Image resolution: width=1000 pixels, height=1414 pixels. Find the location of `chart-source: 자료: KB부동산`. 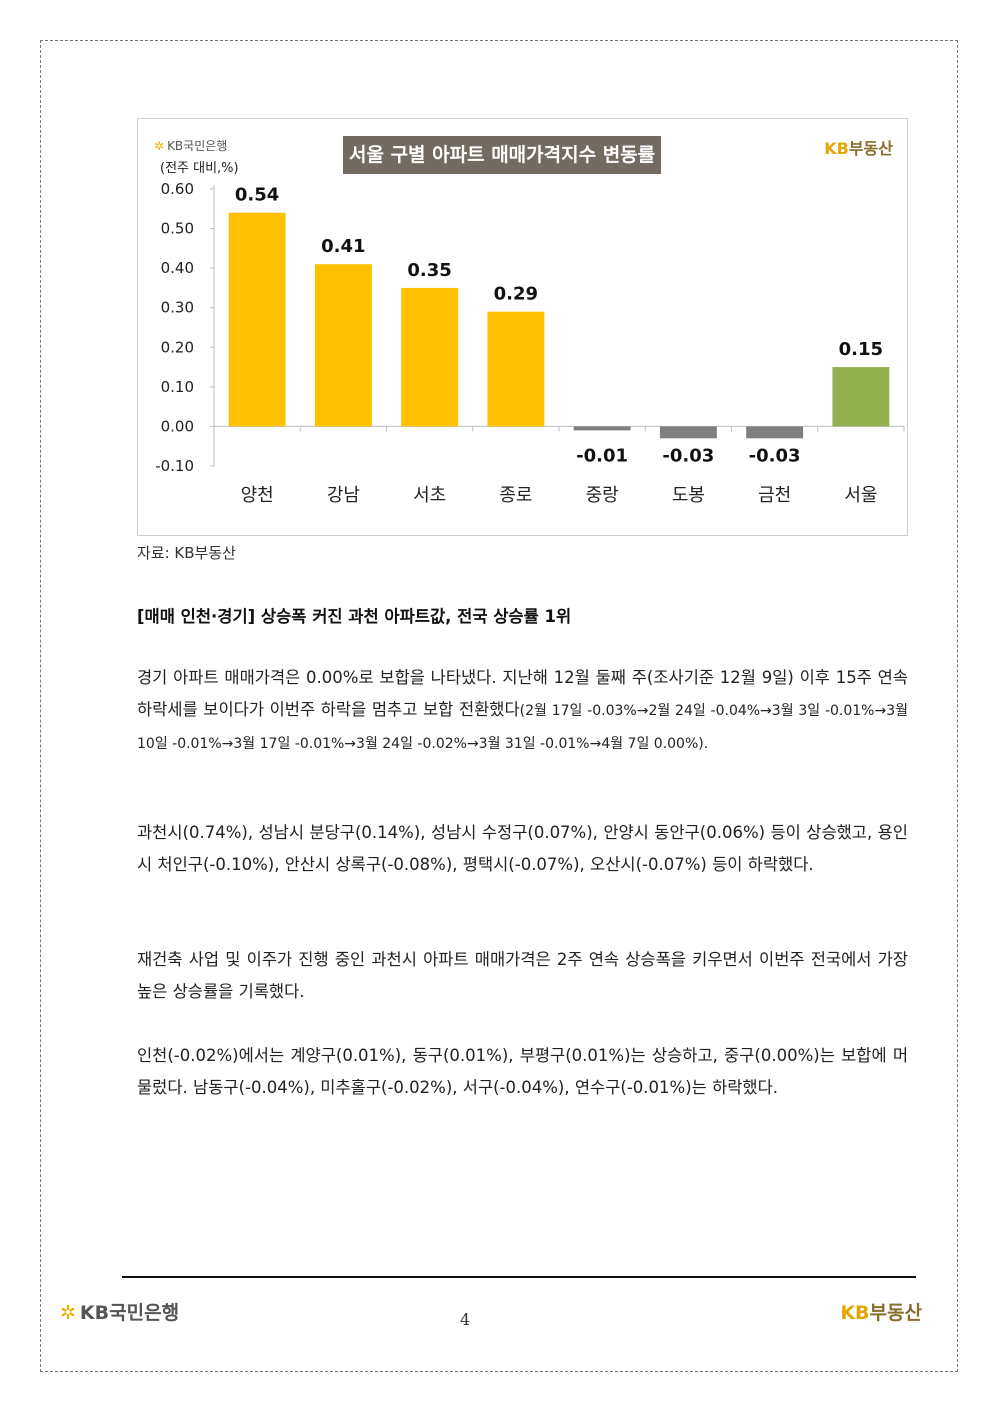

chart-source: 자료: KB부동산 is located at coordinates (186, 553).